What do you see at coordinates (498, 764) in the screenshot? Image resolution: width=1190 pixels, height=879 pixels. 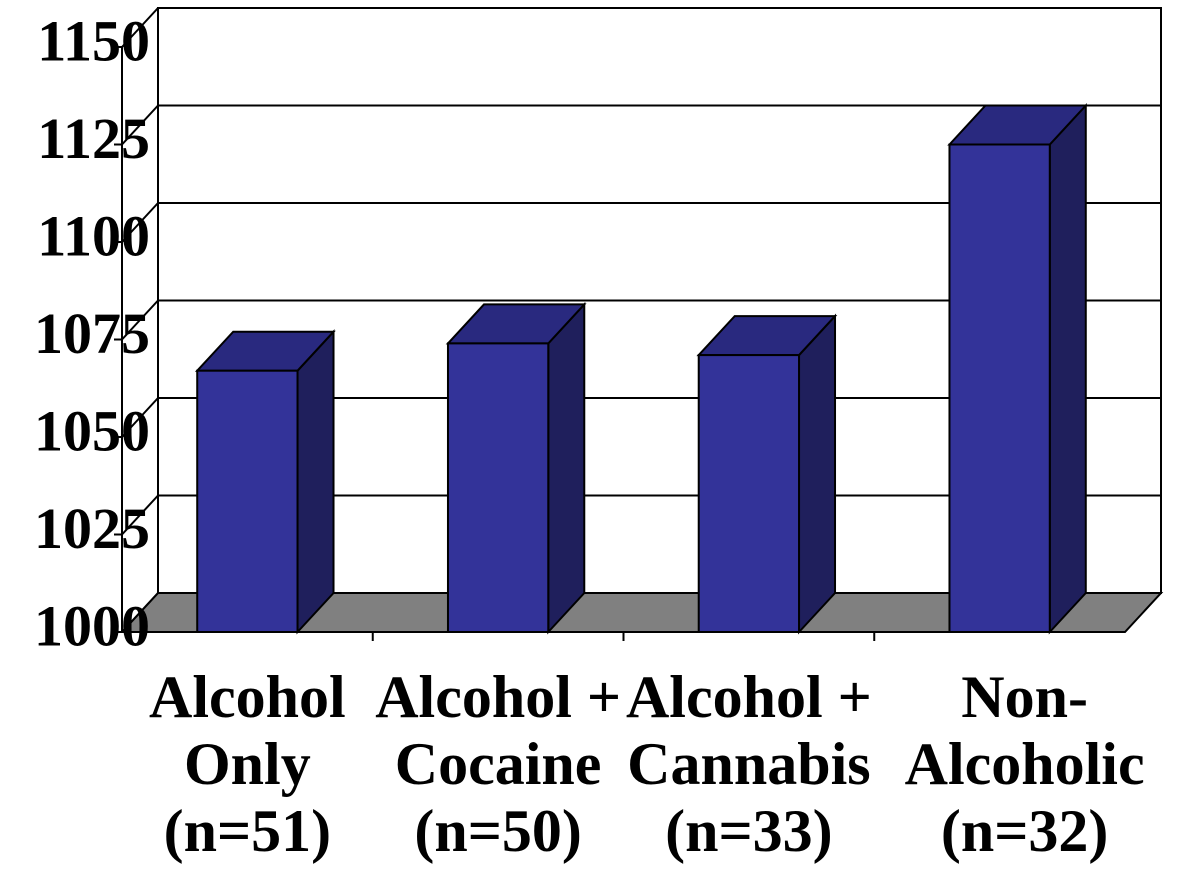 I see `x-tick-label: Cocaine` at bounding box center [498, 764].